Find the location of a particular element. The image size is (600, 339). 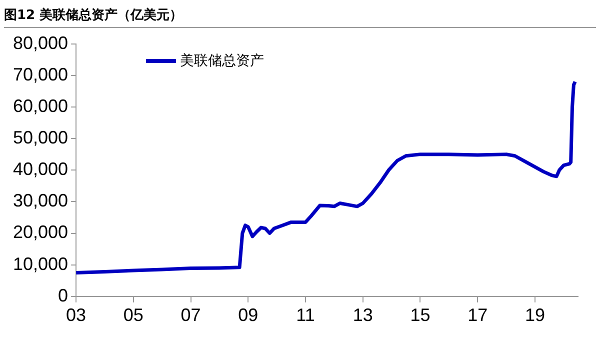

x-tick-label: 07 is located at coordinates (190, 315).